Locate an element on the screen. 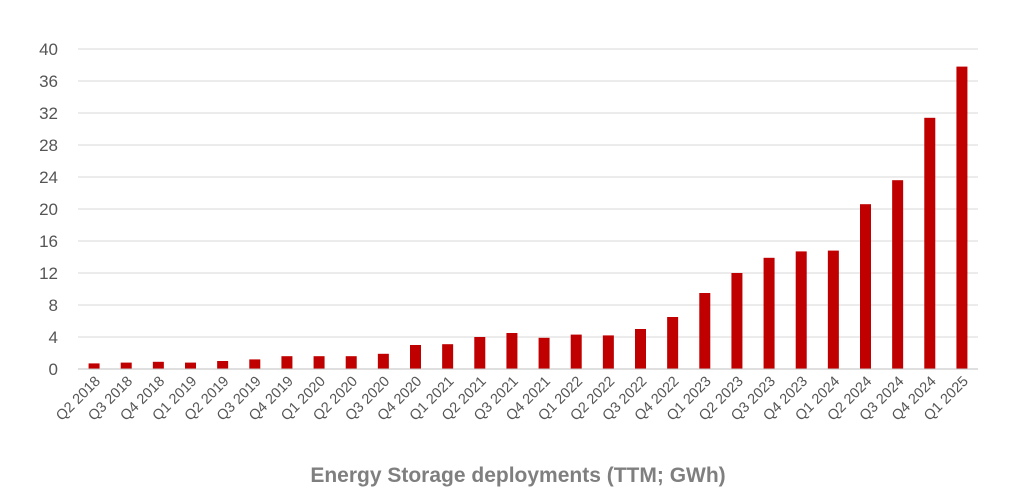  bar-q3-2021 is located at coordinates (512, 351).